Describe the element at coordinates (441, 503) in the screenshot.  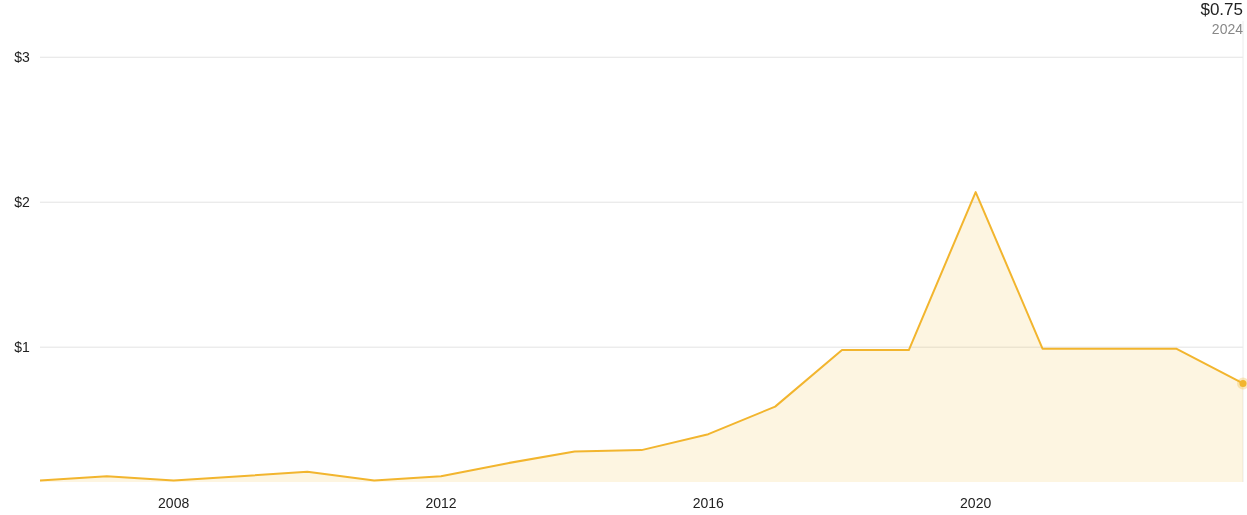
I see `x-tick-label: 2012` at that location.